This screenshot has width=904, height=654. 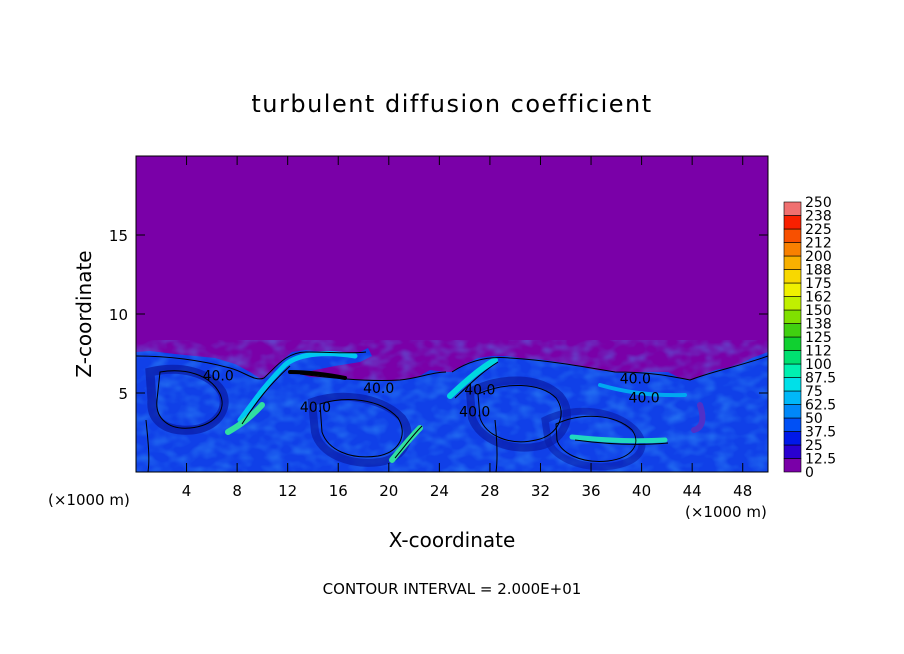 What do you see at coordinates (818, 244) in the screenshot?
I see `colorbar-label: 212` at bounding box center [818, 244].